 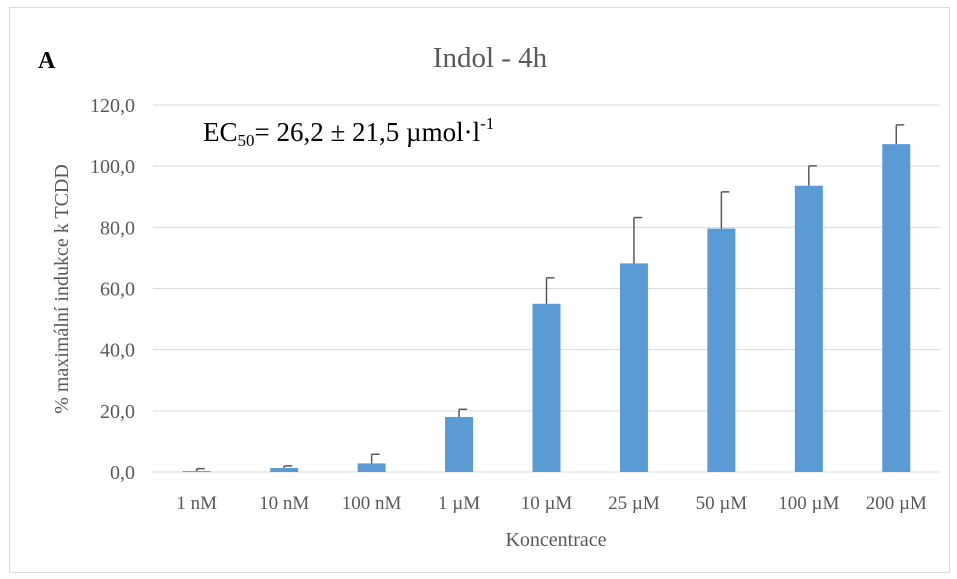 I want to click on y-tick-label: 60,0, so click(x=117, y=290).